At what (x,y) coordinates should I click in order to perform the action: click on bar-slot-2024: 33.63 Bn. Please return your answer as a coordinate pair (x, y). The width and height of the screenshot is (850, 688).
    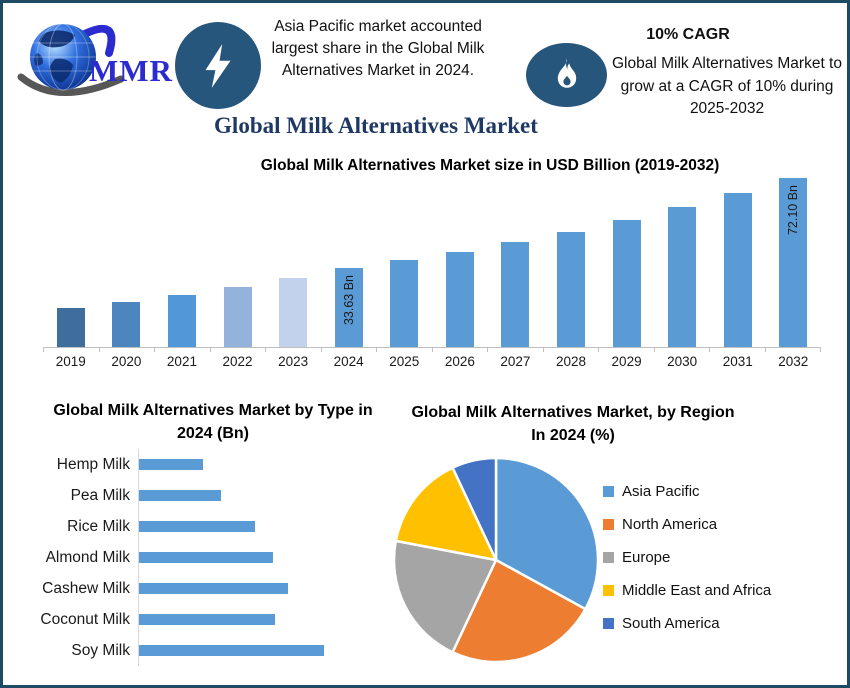
    Looking at the image, I should click on (349, 263).